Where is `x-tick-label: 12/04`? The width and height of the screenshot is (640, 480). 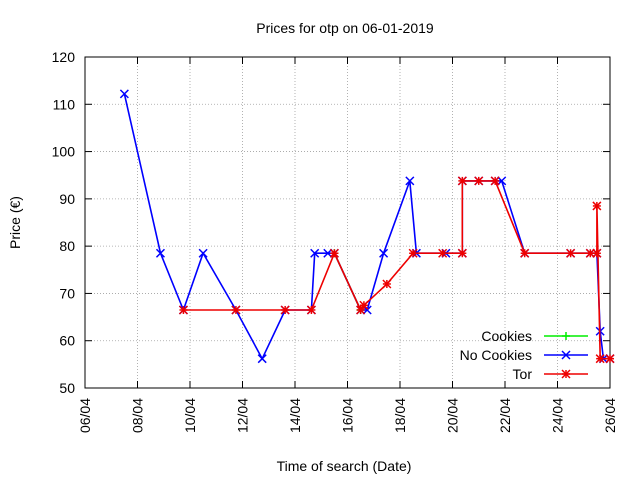 x-tick-label: 12/04 is located at coordinates (243, 415).